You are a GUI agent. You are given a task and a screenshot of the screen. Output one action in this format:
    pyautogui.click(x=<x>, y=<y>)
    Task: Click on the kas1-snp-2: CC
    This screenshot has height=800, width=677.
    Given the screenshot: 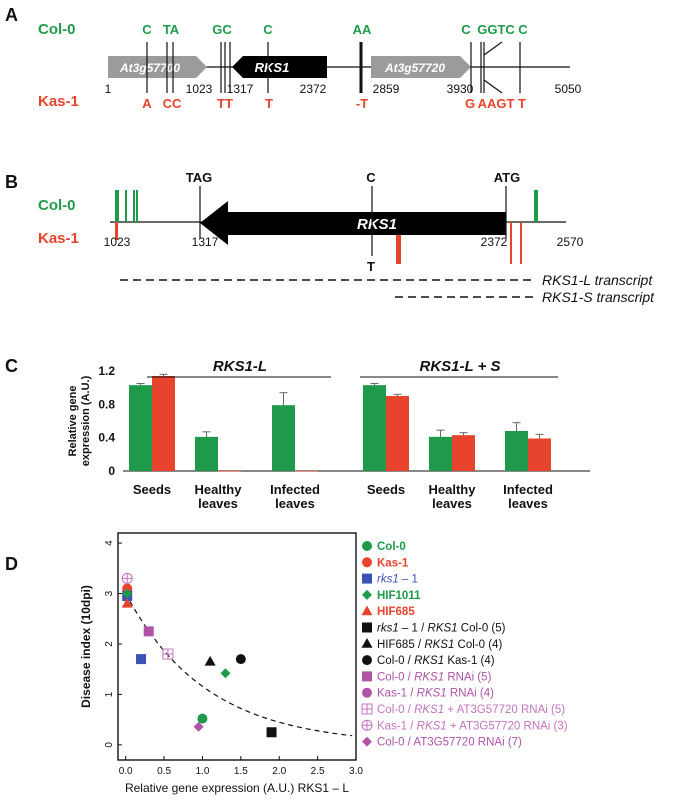 What is the action you would take?
    pyautogui.click(x=172, y=103)
    